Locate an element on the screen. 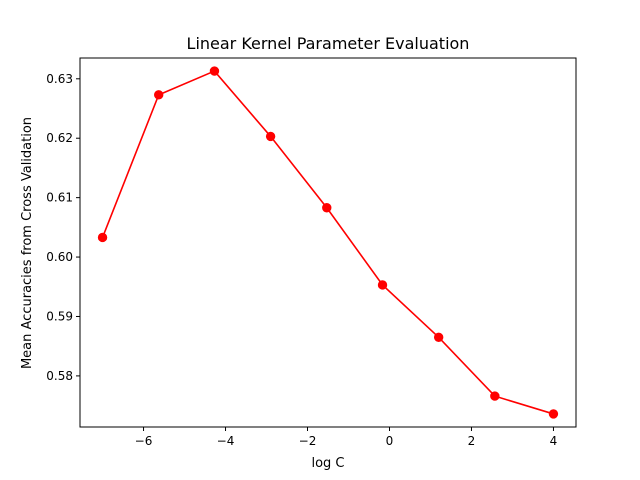 The height and width of the screenshot is (480, 640). chart-title: Linear Kernel Parameter Evaluation is located at coordinates (328, 43).